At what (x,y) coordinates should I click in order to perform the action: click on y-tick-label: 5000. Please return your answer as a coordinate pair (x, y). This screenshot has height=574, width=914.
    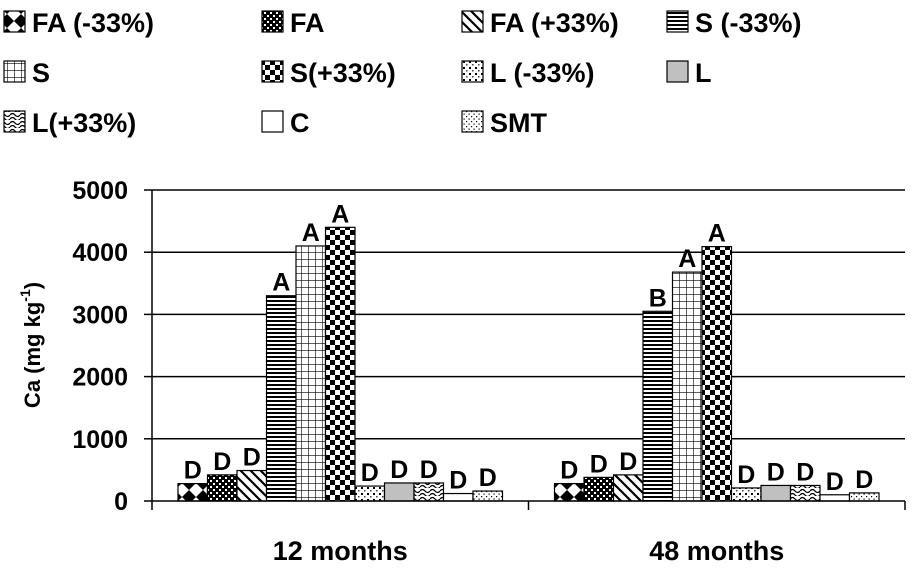
    Looking at the image, I should click on (100, 191).